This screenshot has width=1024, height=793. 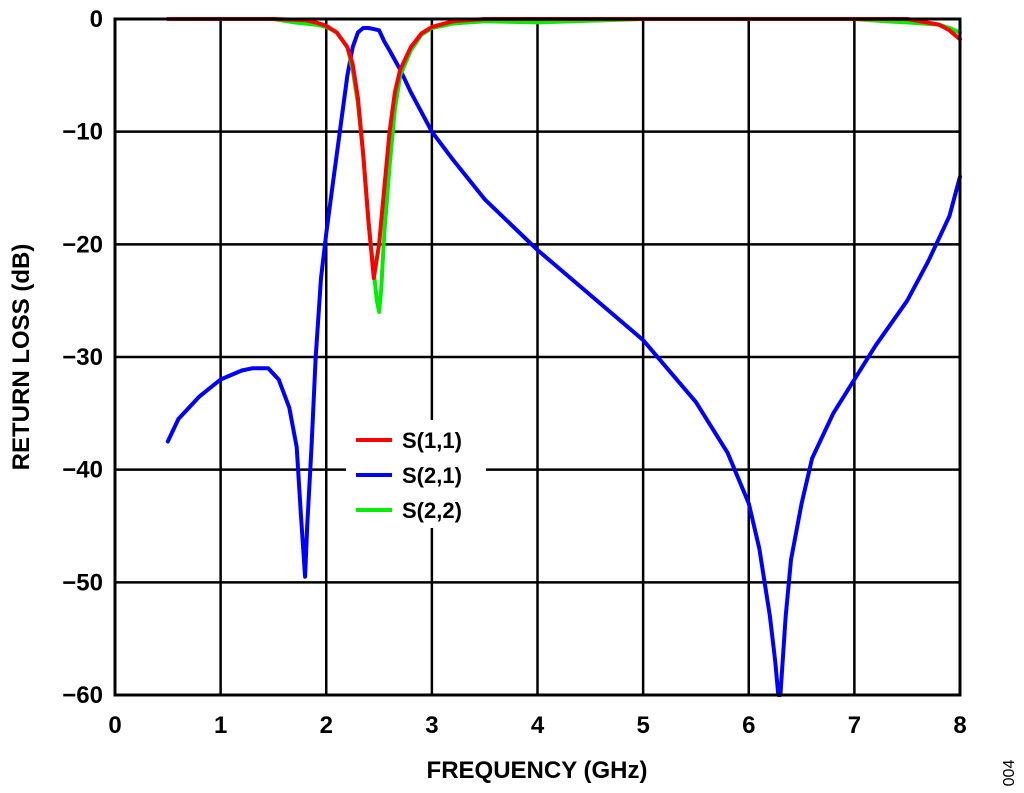 What do you see at coordinates (82, 470) in the screenshot?
I see `y-tick-label: −40` at bounding box center [82, 470].